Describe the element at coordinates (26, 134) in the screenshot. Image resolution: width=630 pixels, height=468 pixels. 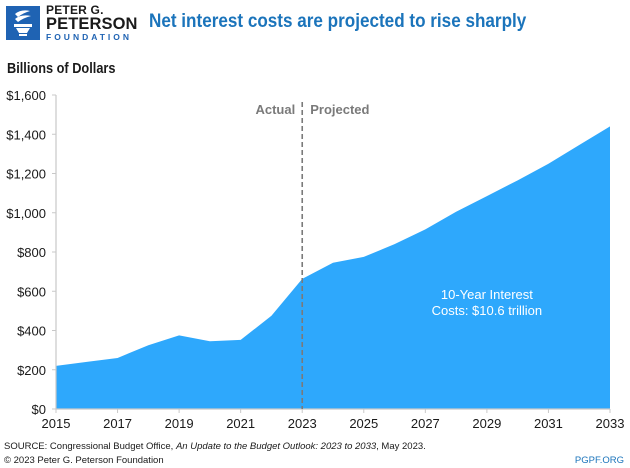
I see `y-tick-label: $1,400` at that location.